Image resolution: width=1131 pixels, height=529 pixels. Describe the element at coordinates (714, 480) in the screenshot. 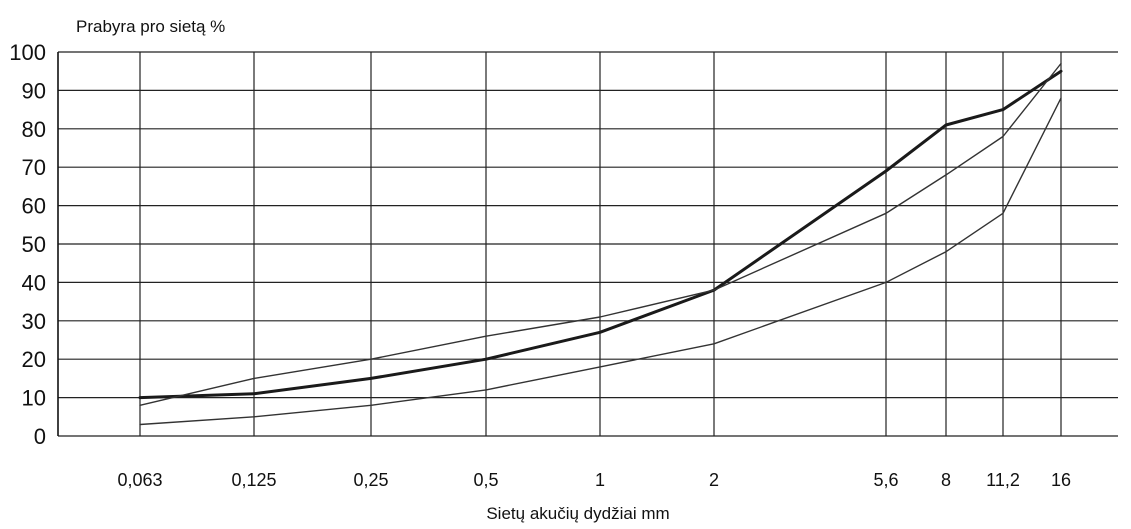

I see `x-tick-label: 2` at that location.